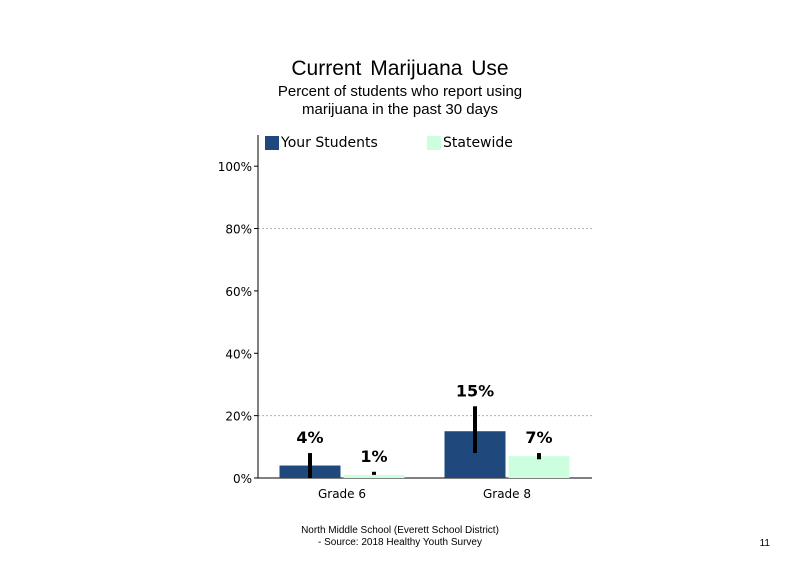 The height and width of the screenshot is (568, 800). What do you see at coordinates (329, 143) in the screenshot?
I see `legend-label-your-students: Your Students` at bounding box center [329, 143].